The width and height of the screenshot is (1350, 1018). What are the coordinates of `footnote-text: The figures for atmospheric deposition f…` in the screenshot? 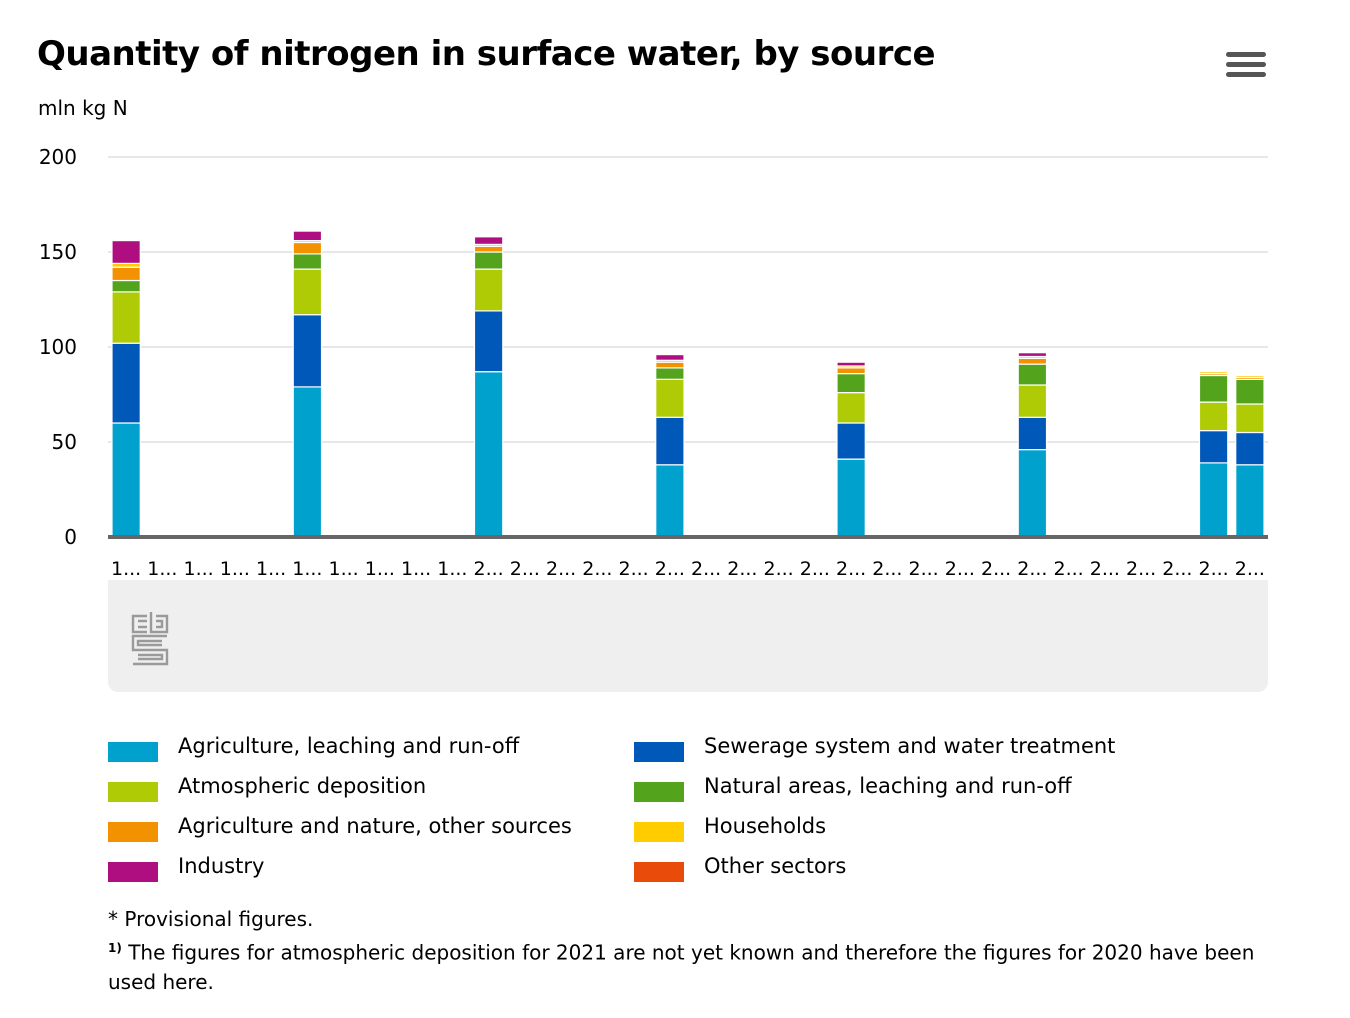 It's located at (681, 967).